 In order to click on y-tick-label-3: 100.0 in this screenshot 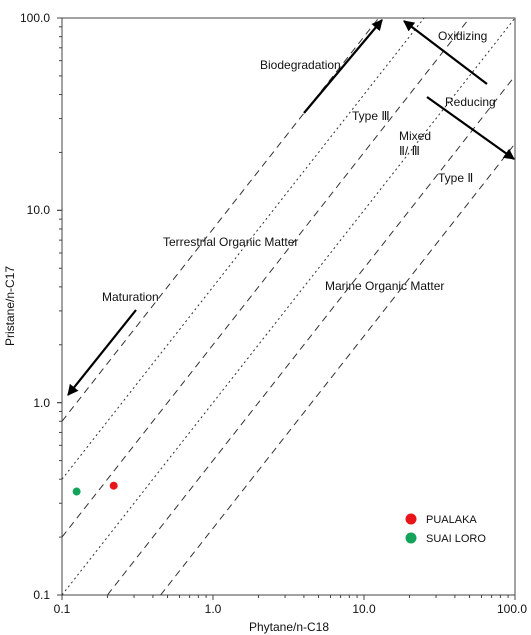, I will do `click(35, 18)`.